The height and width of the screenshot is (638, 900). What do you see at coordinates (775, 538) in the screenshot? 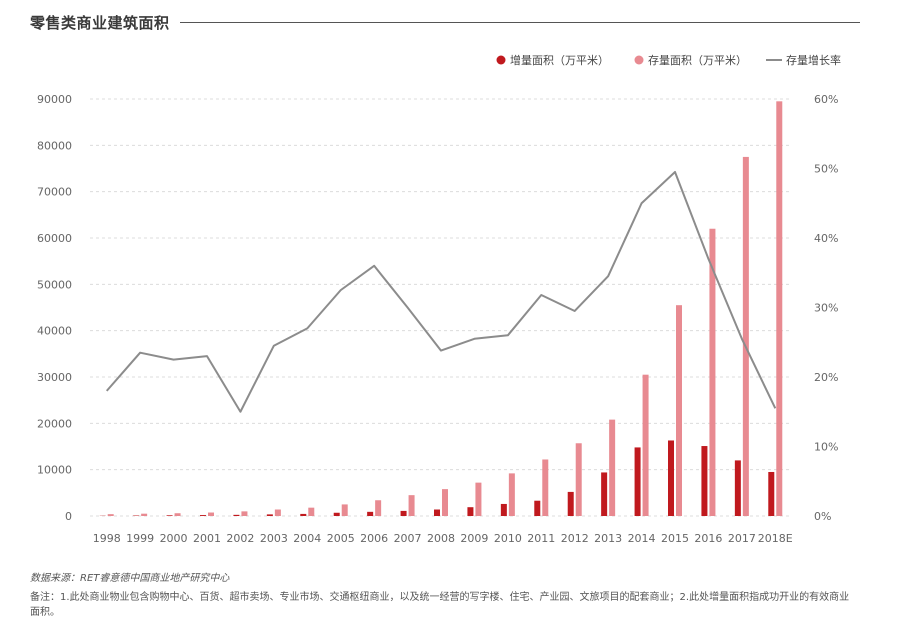
I see `x-tick-label: 2018E` at bounding box center [775, 538].